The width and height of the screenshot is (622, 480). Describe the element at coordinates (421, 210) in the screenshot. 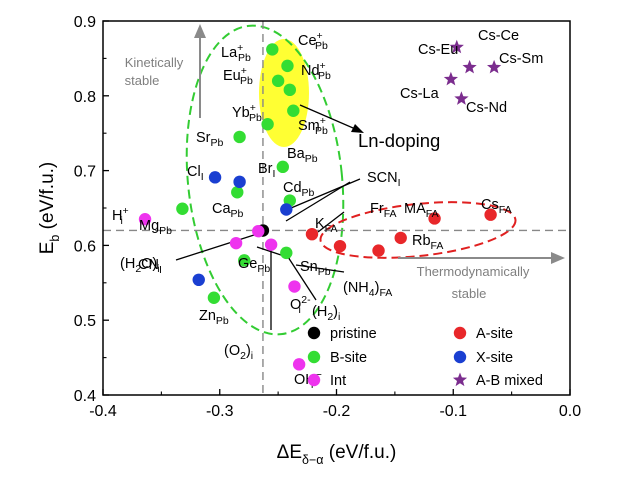

I see `label-mafa-20: MAFA` at that location.